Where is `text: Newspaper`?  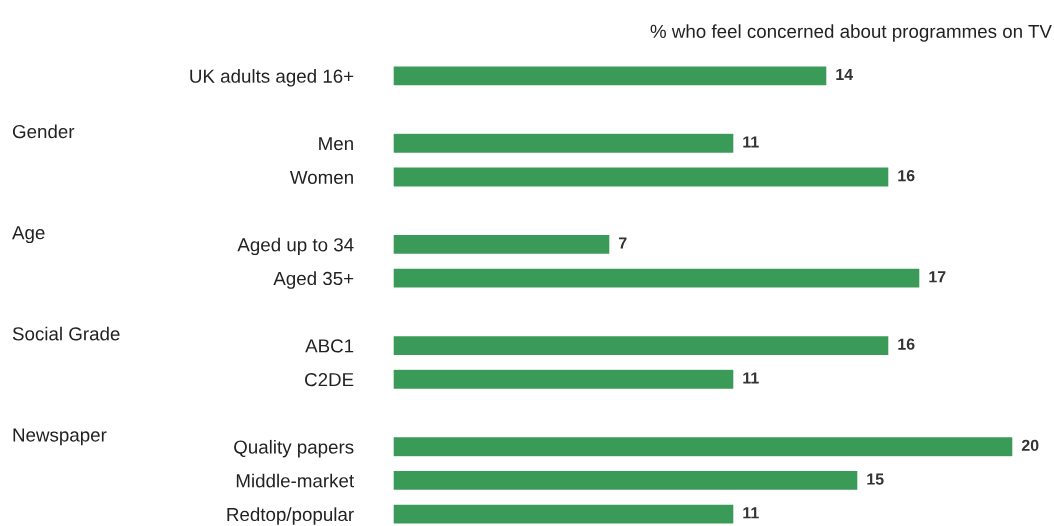
text: Newspaper is located at coordinates (60, 437).